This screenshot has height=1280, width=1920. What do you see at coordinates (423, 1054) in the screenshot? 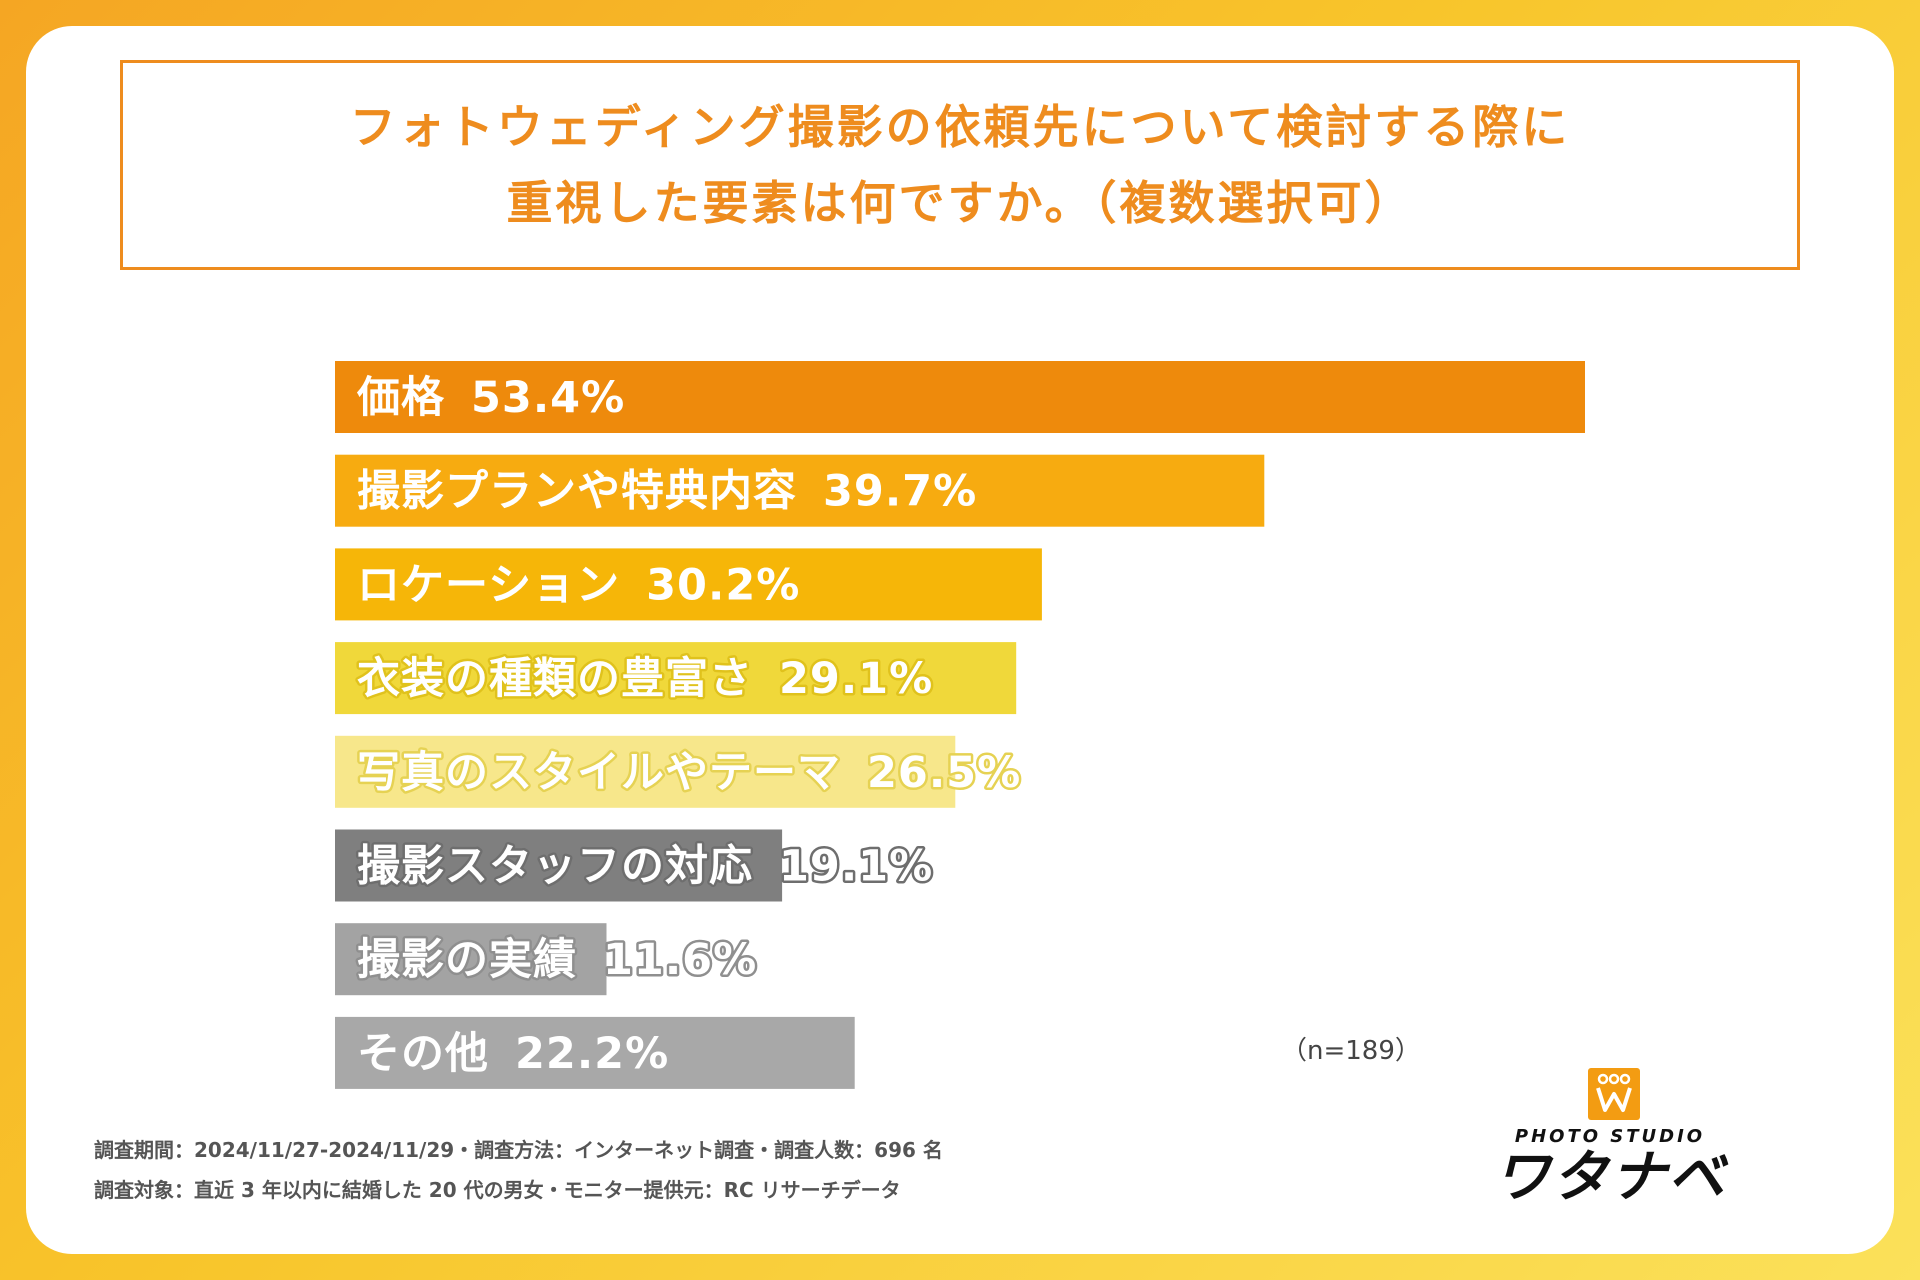
I see `bar-category-7: その他` at bounding box center [423, 1054].